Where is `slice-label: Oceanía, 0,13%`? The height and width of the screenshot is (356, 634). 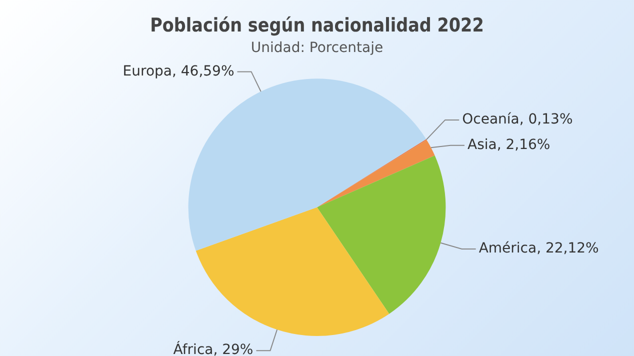
slice-label: Oceanía, 0,13% is located at coordinates (517, 120).